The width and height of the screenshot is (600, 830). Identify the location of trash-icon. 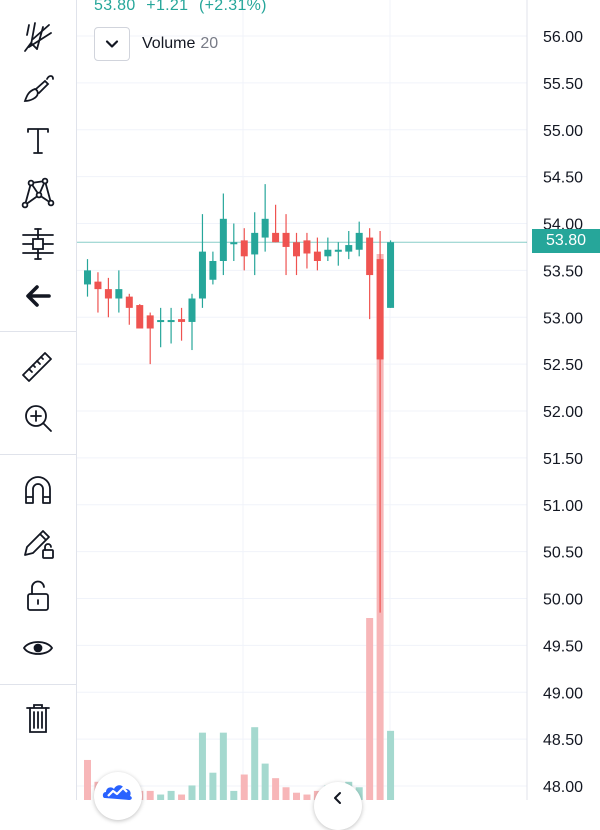
(38, 718).